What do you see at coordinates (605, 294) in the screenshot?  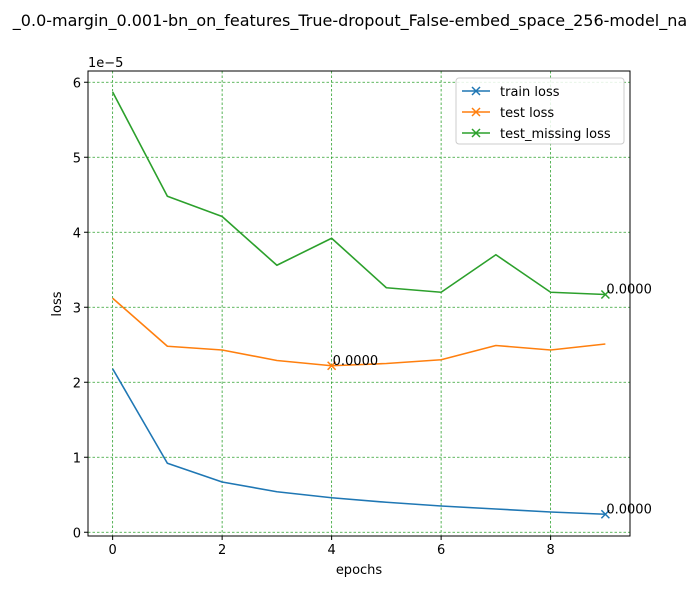 I see `point-marker-test-missing-loss` at bounding box center [605, 294].